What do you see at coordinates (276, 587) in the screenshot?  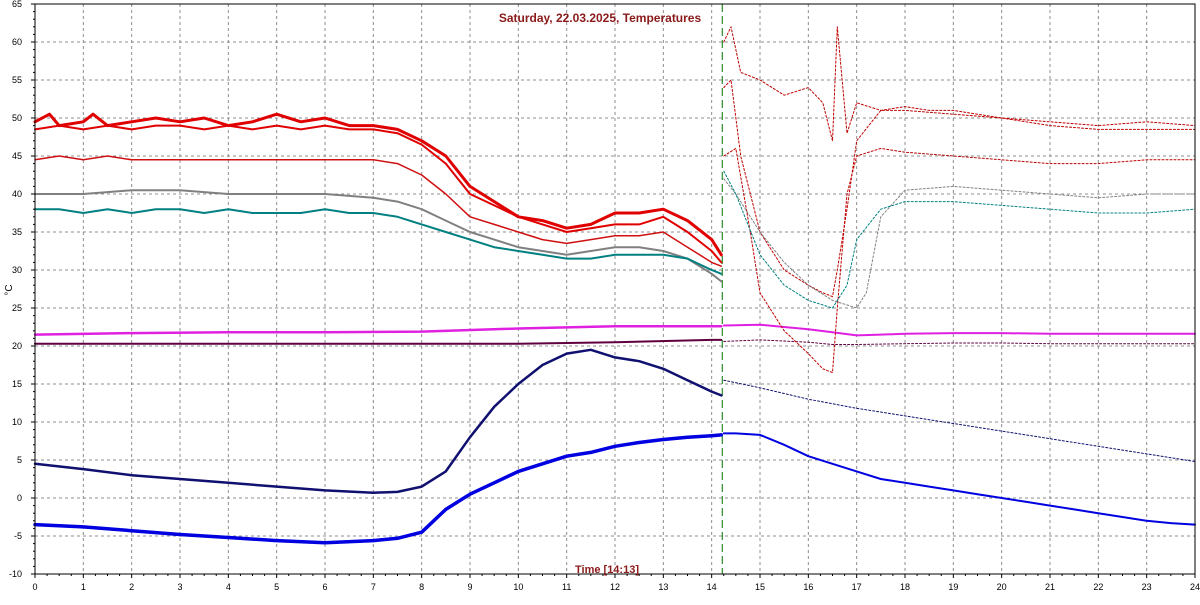 I see `x-tick-label: 5` at bounding box center [276, 587].